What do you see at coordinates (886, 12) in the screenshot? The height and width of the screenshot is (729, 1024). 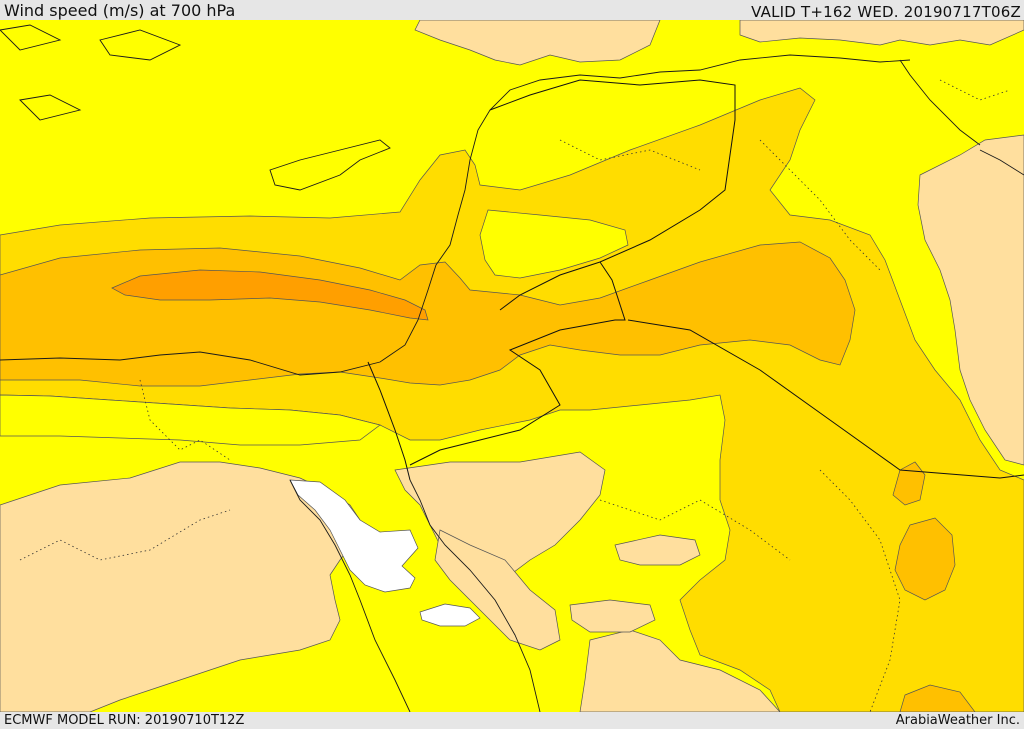 I see `valid-time: VALID T+162 WED. 20190717T06Z` at bounding box center [886, 12].